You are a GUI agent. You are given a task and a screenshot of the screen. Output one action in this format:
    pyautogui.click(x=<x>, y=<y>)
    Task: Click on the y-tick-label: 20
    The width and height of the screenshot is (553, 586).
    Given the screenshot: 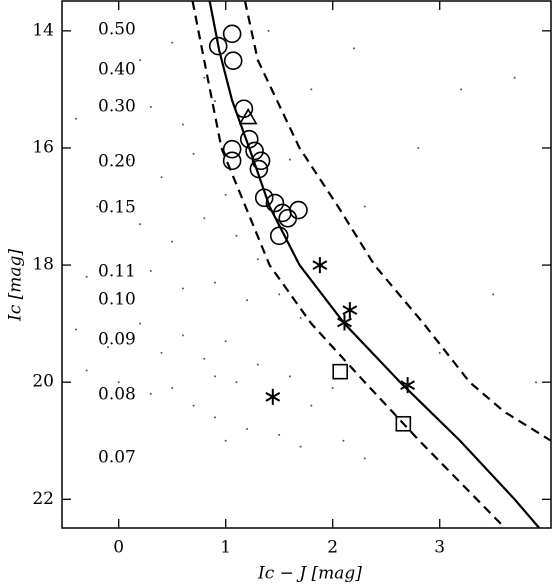 What is the action you would take?
    pyautogui.click(x=43, y=382)
    